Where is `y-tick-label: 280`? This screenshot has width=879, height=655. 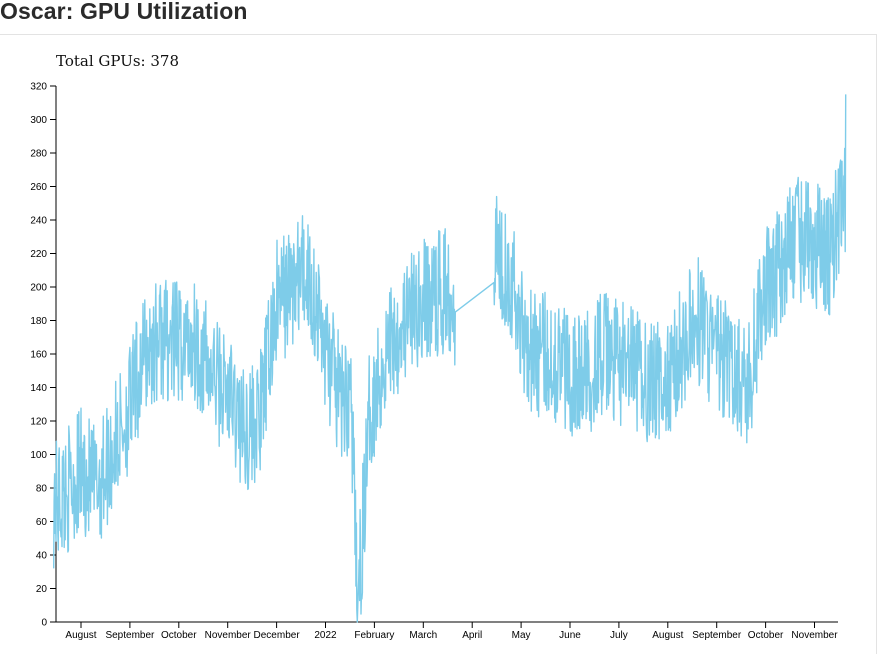 y-tick-label: 280 is located at coordinates (38, 154).